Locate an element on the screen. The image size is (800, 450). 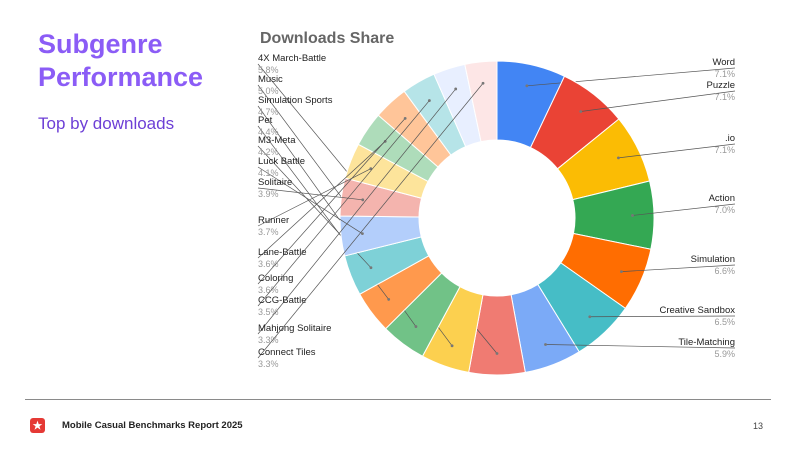
slice-label: Pet is located at coordinates (265, 120).